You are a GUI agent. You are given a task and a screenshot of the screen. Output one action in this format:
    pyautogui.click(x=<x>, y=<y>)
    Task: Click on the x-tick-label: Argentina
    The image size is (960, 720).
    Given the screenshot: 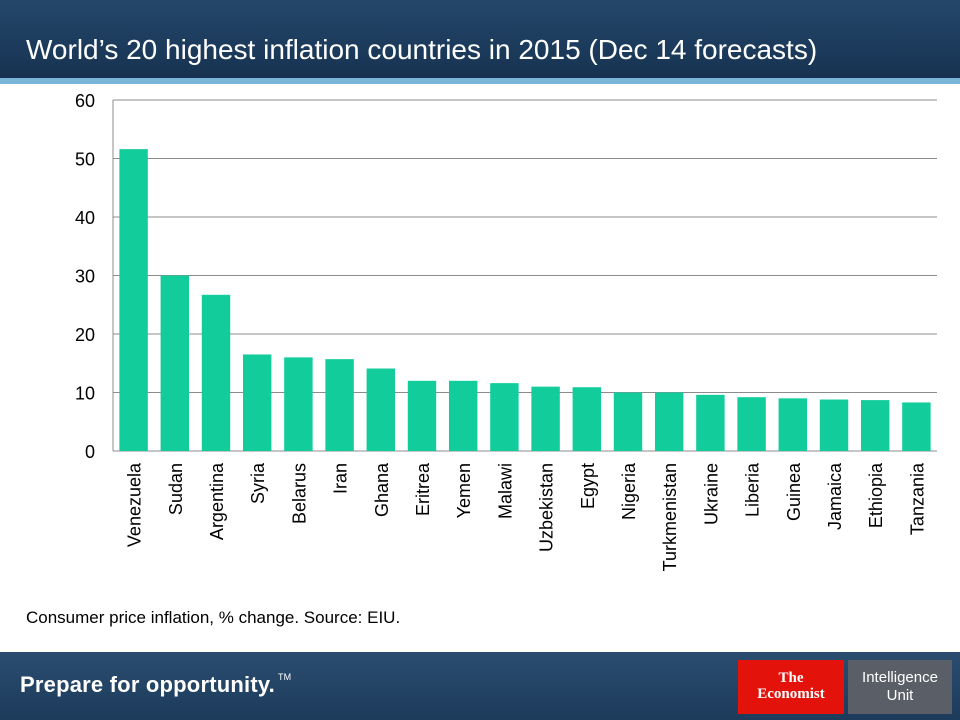 What is the action you would take?
    pyautogui.click(x=217, y=501)
    